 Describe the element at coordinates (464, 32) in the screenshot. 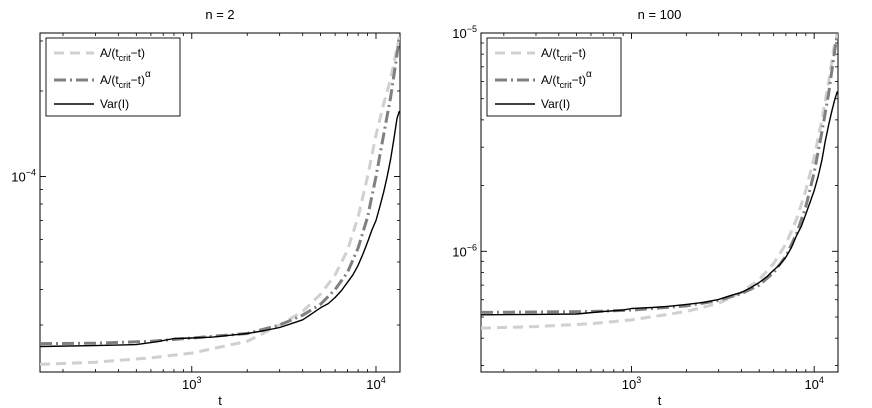

I see `y-tick-label: 10⁻⁵` at that location.